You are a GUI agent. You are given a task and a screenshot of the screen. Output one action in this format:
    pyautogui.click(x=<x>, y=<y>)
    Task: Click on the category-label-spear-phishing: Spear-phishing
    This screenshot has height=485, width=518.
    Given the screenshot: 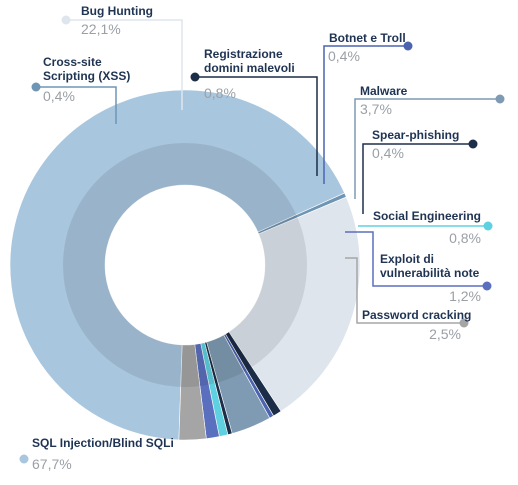 What is the action you would take?
    pyautogui.click(x=415, y=135)
    